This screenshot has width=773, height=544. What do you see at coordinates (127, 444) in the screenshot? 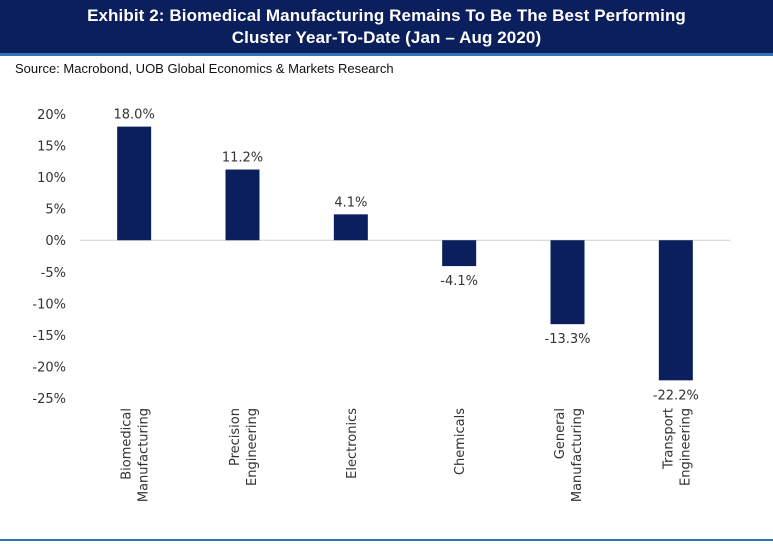
I see `x-category-label: Biomedical` at bounding box center [127, 444].